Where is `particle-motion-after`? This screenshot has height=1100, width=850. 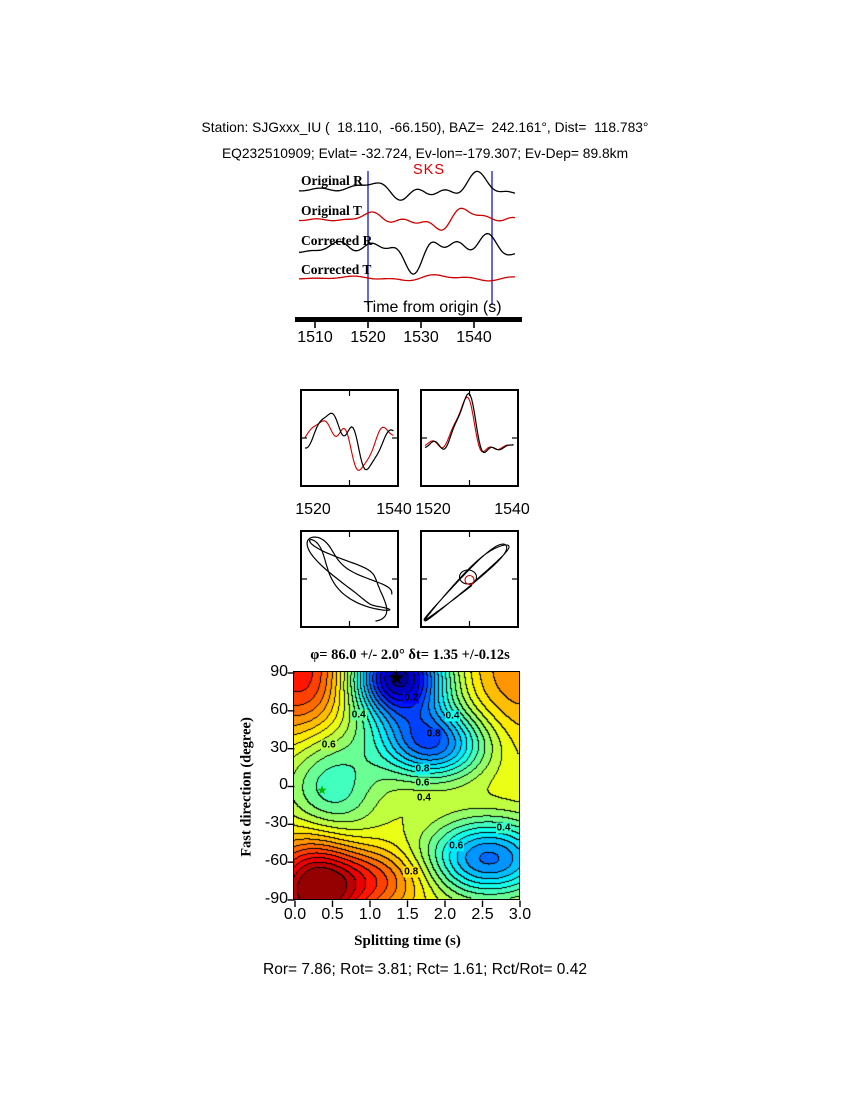 particle-motion-after is located at coordinates (469, 579).